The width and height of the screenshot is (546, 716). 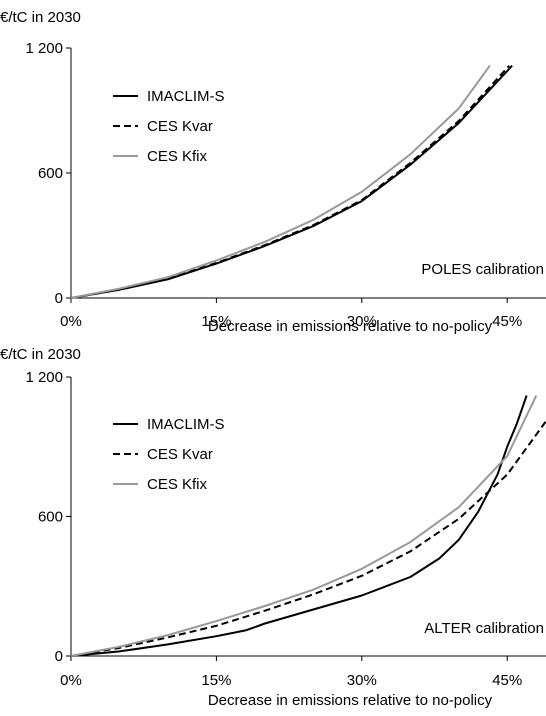 What do you see at coordinates (482, 269) in the screenshot?
I see `chart-annotation: POLES calibration` at bounding box center [482, 269].